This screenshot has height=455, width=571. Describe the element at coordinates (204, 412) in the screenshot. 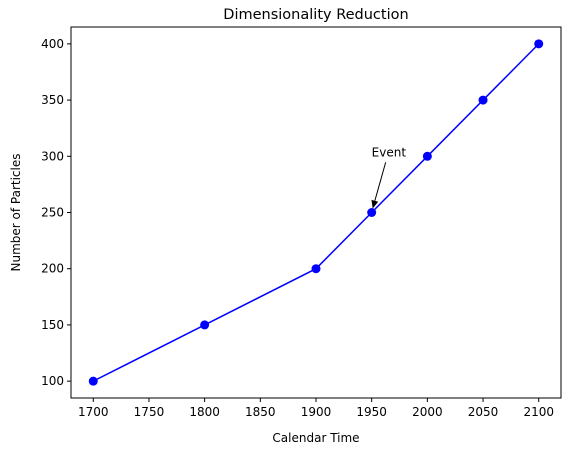

I see `x-tick-label: 1800` at that location.